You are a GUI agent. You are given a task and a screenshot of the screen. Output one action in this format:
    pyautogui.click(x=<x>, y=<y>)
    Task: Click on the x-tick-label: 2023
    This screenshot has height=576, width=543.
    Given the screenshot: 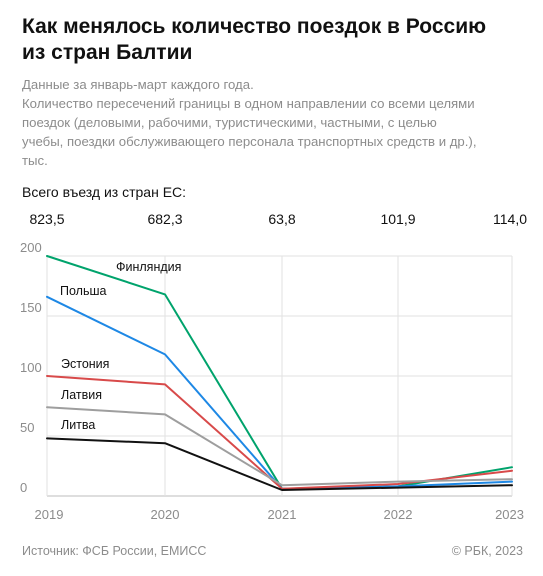 What is the action you would take?
    pyautogui.click(x=509, y=514)
    